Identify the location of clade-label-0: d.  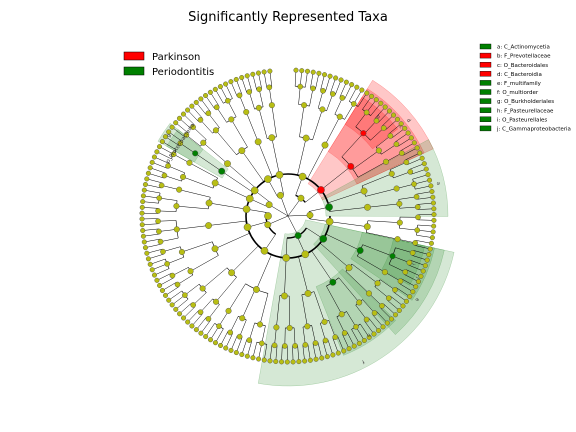
(408, 121).